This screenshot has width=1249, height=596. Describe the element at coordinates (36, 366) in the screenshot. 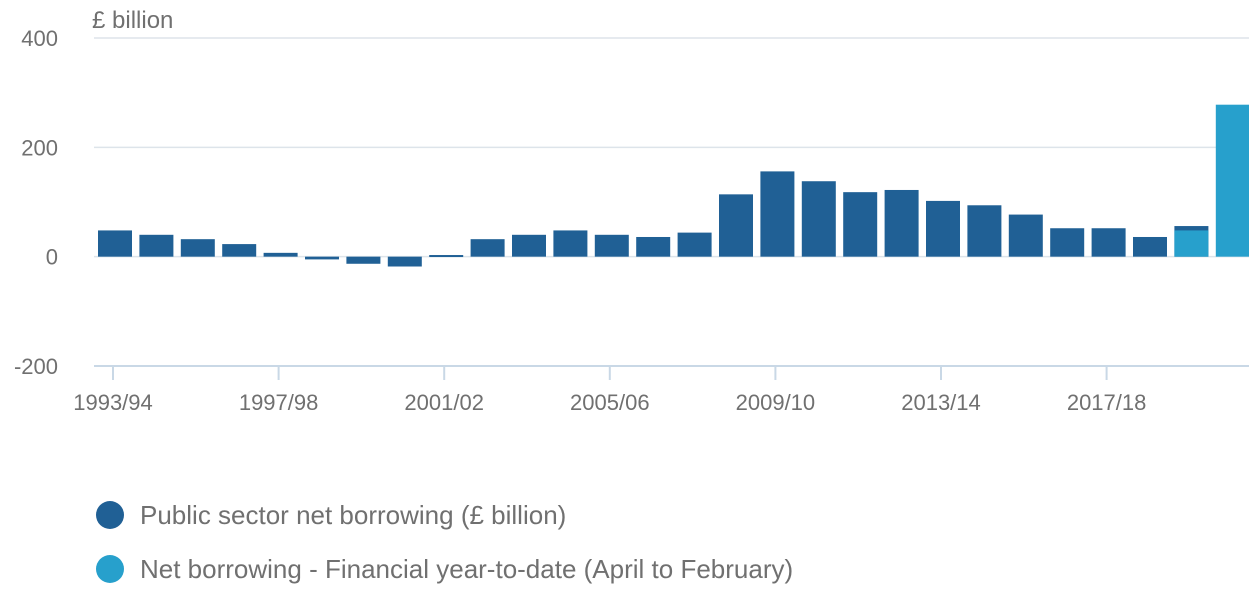

I see `y-tick-label: -200` at that location.